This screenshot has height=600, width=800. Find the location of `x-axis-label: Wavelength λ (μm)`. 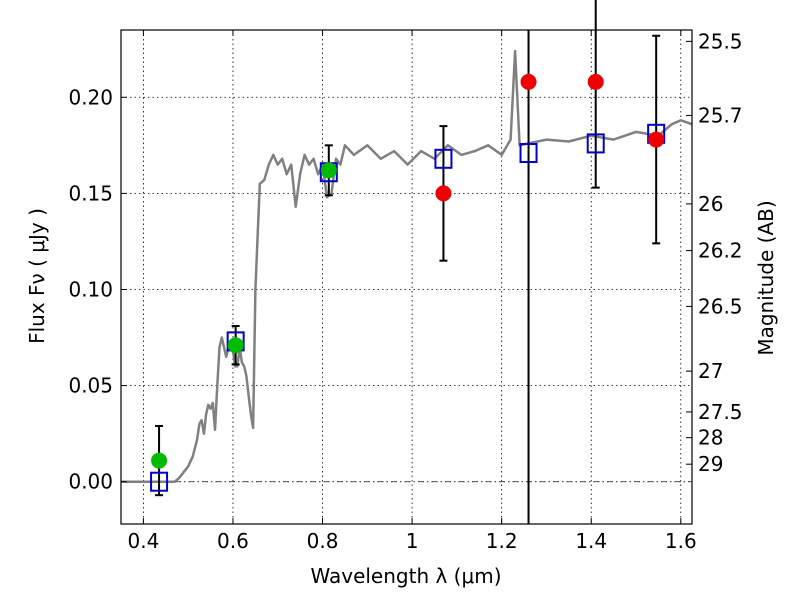

x-axis-label: Wavelength λ (μm) is located at coordinates (405, 576).